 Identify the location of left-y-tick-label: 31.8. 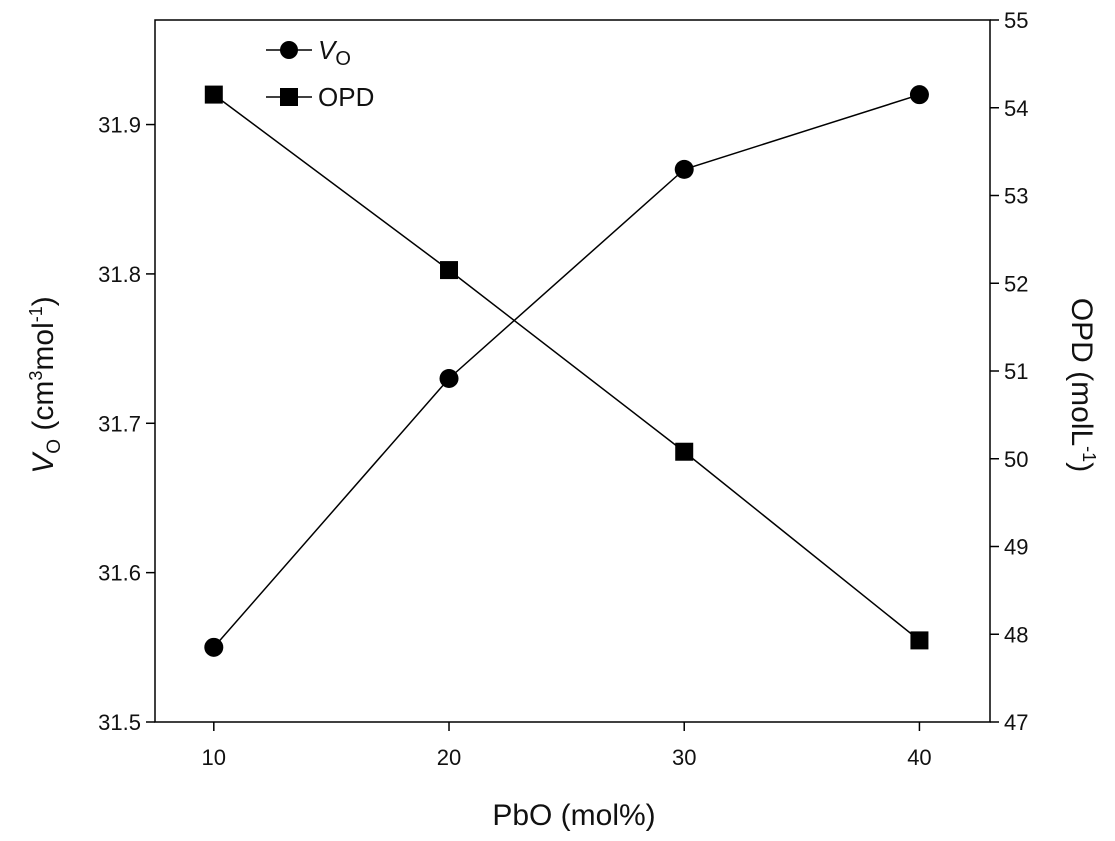
(119, 274).